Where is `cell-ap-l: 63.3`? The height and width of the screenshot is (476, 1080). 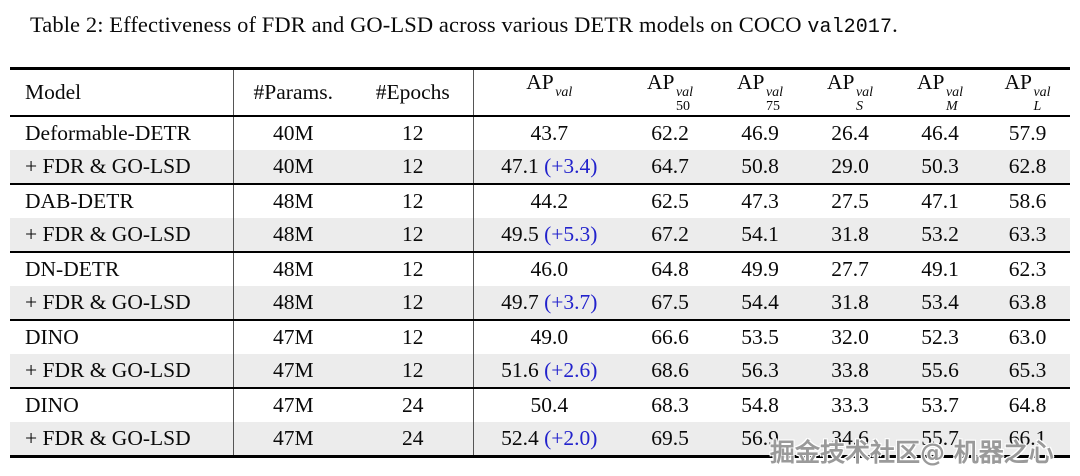
cell-ap-l: 63.3 is located at coordinates (1027, 235).